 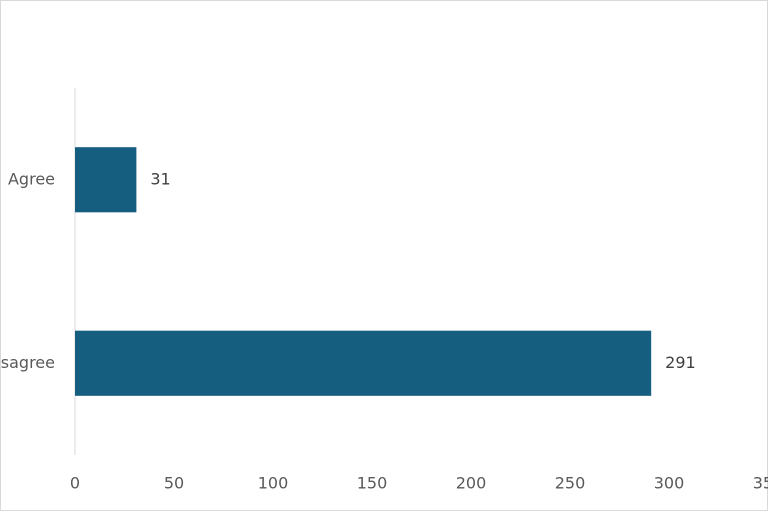 I want to click on x-tick-label: 100, so click(x=273, y=483).